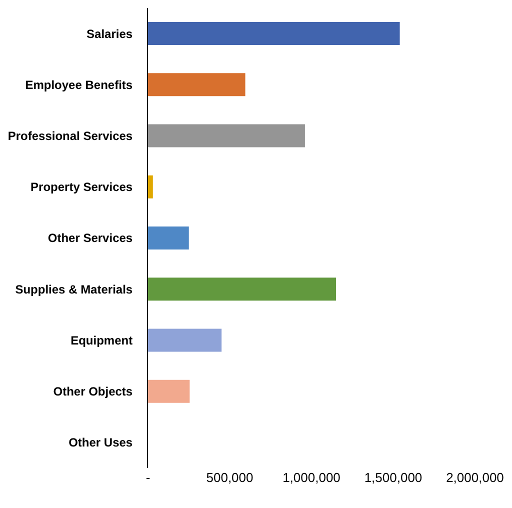 The height and width of the screenshot is (508, 512). I want to click on y-tick-label: Other Uses, so click(100, 443).